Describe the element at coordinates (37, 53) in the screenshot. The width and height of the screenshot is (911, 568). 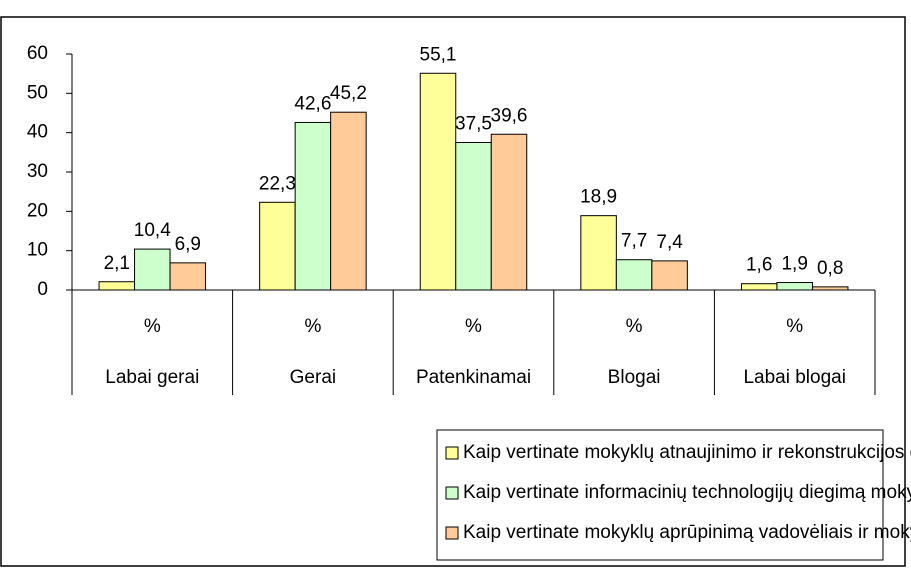
I see `y-tick-label: 60` at that location.